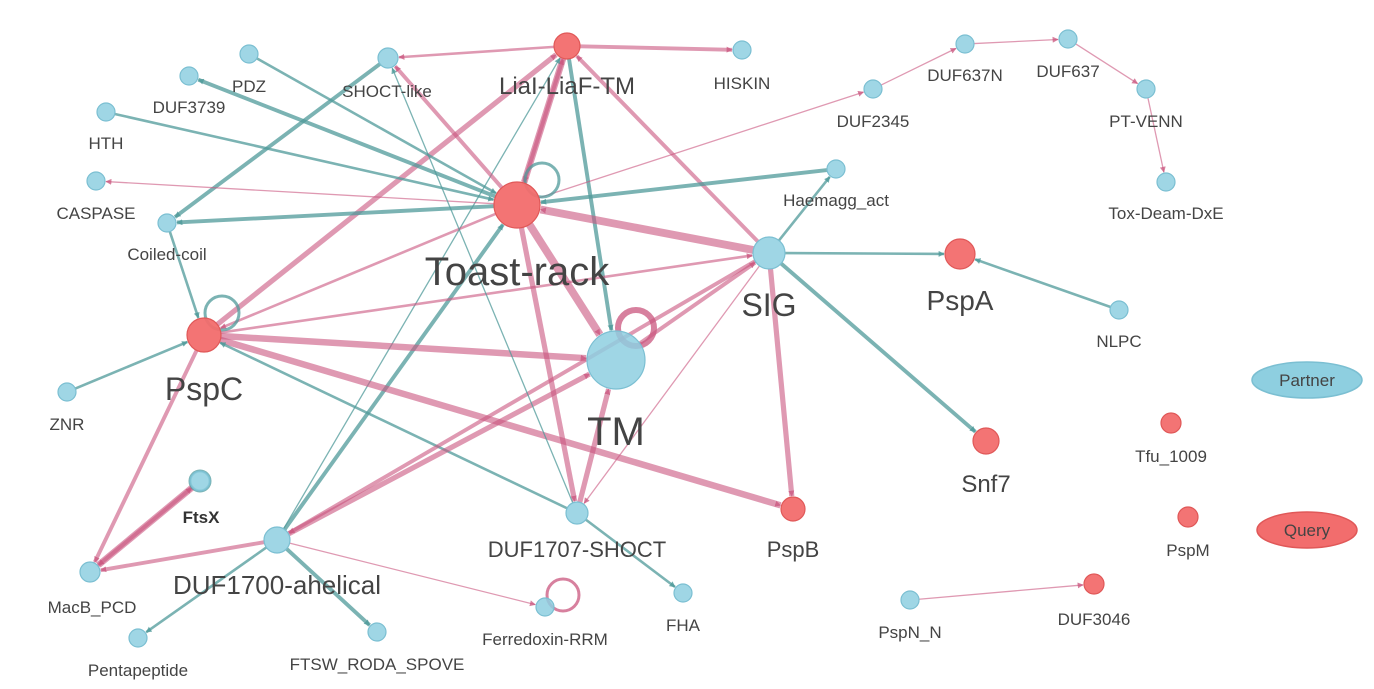 This screenshot has height=689, width=1374. I want to click on node-pspm, so click(1188, 517).